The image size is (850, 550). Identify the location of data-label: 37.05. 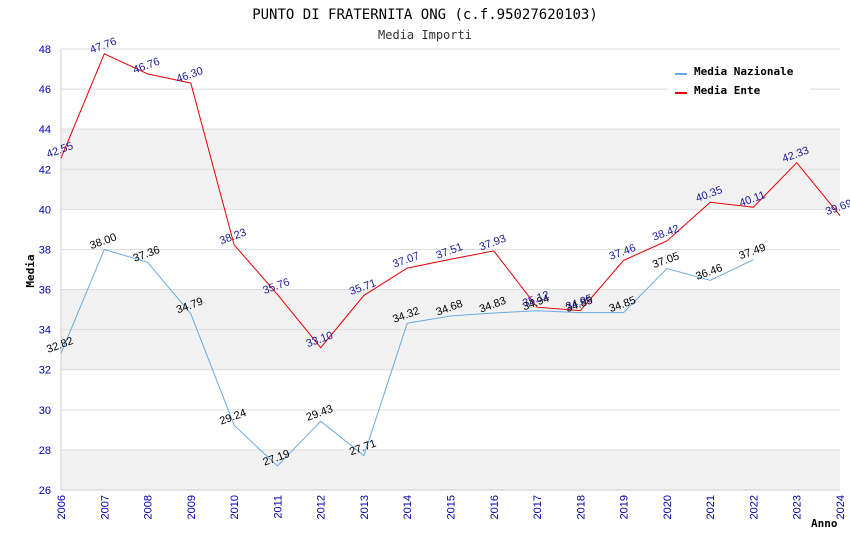
(666, 260).